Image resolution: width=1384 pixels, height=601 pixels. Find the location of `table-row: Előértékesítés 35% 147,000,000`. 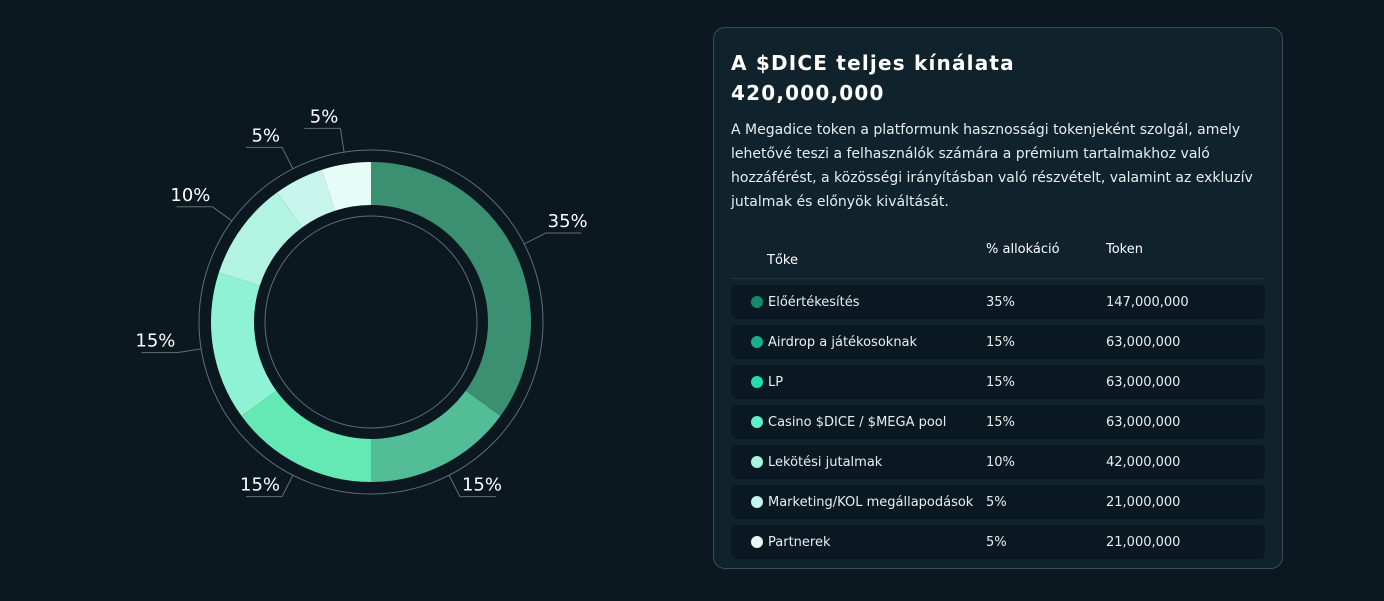

table-row: Előértékesítés 35% 147,000,000 is located at coordinates (998, 302).